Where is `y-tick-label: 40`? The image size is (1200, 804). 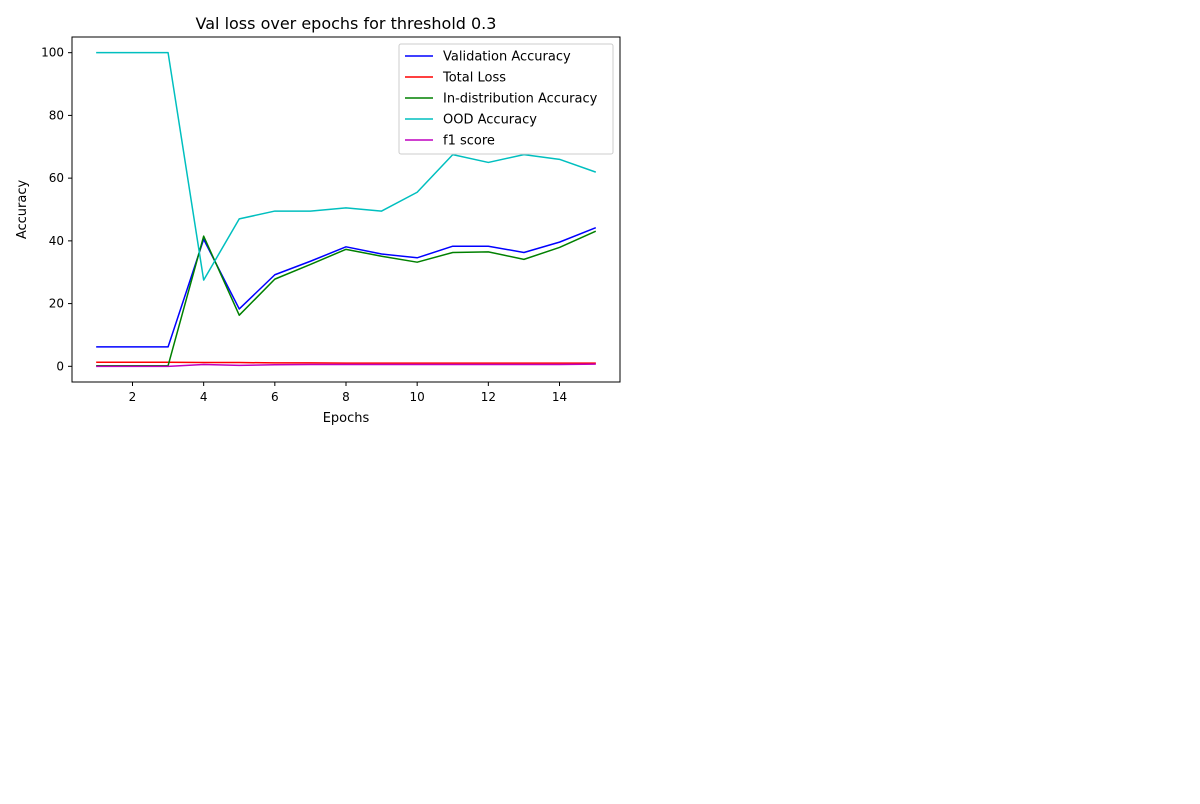
y-tick-label: 40 is located at coordinates (56, 241).